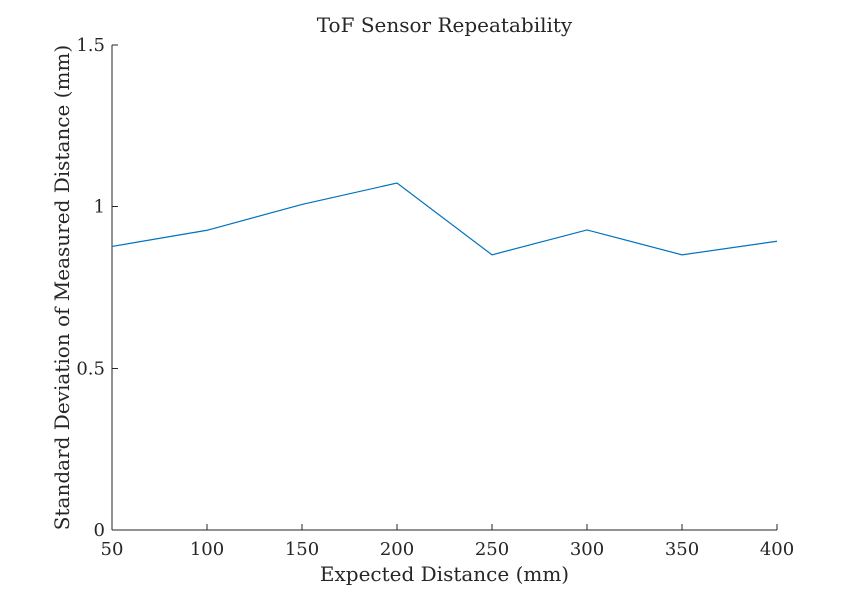 The height and width of the screenshot is (597, 859). Describe the element at coordinates (587, 549) in the screenshot. I see `x-tick-label: 300` at that location.